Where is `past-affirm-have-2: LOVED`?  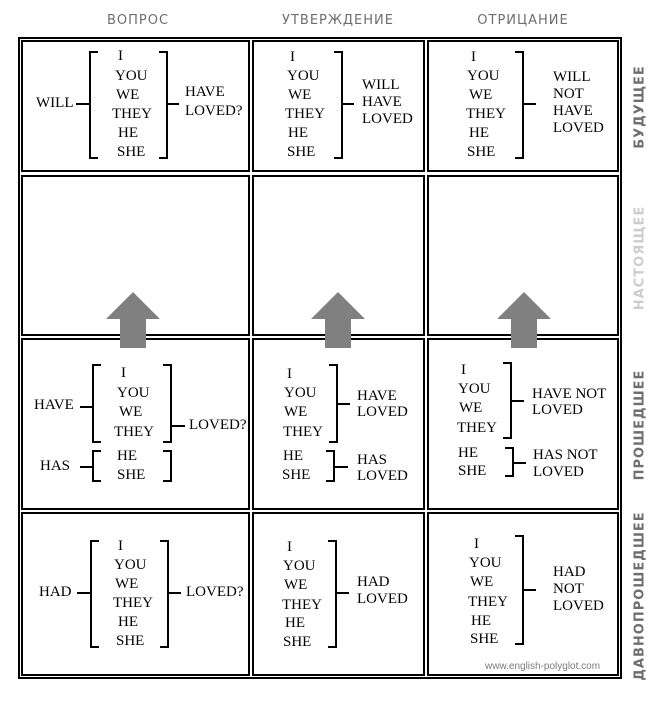
past-affirm-have-2: LOVED is located at coordinates (382, 412).